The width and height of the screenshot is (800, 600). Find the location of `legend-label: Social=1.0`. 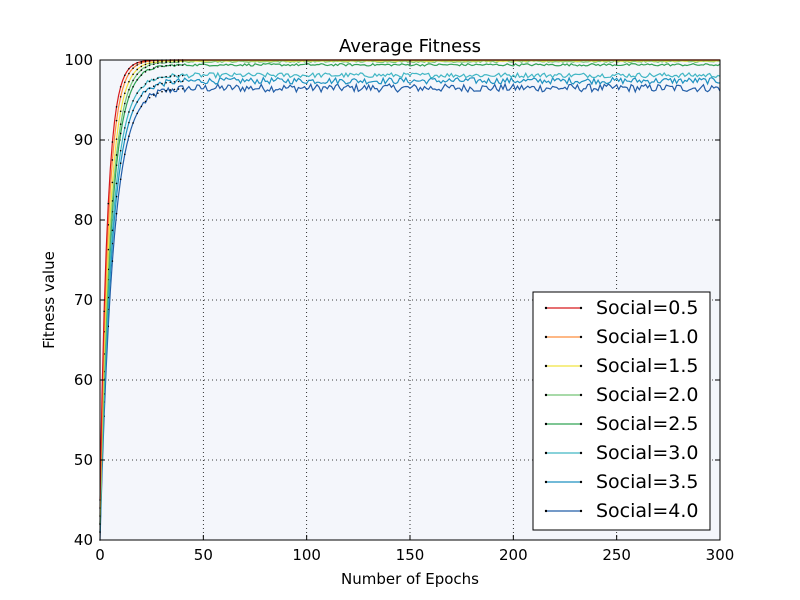

legend-label: Social=1.0 is located at coordinates (647, 337).